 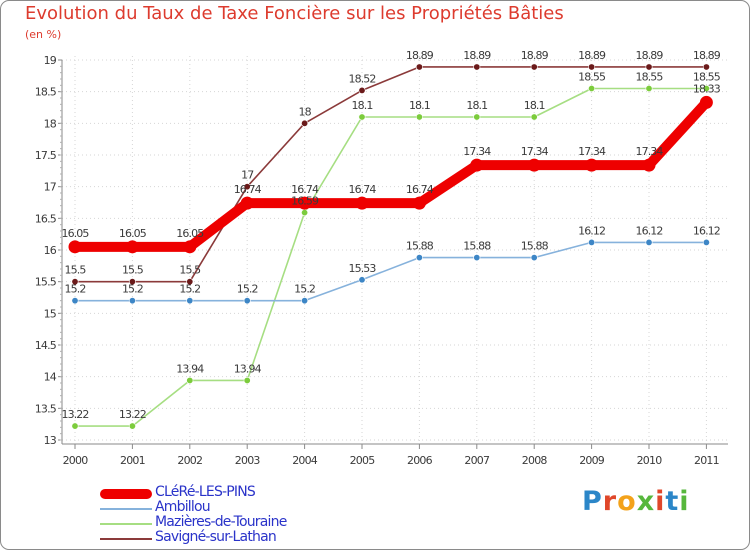 I want to click on legend-label: Mazières-de-Touraine, so click(x=221, y=522).